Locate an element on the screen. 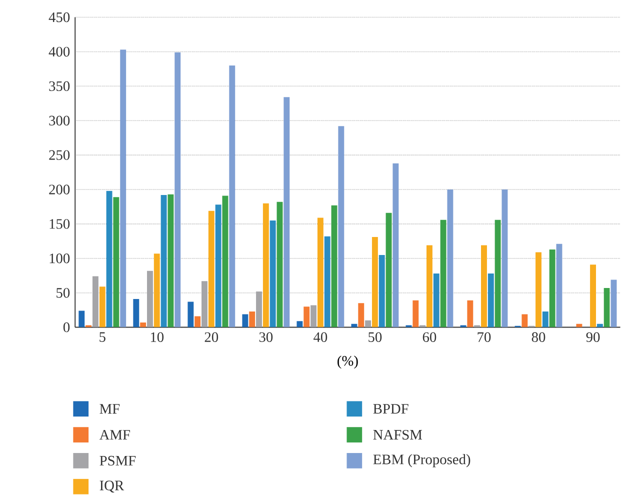  x-tick-label: 30 is located at coordinates (266, 337).